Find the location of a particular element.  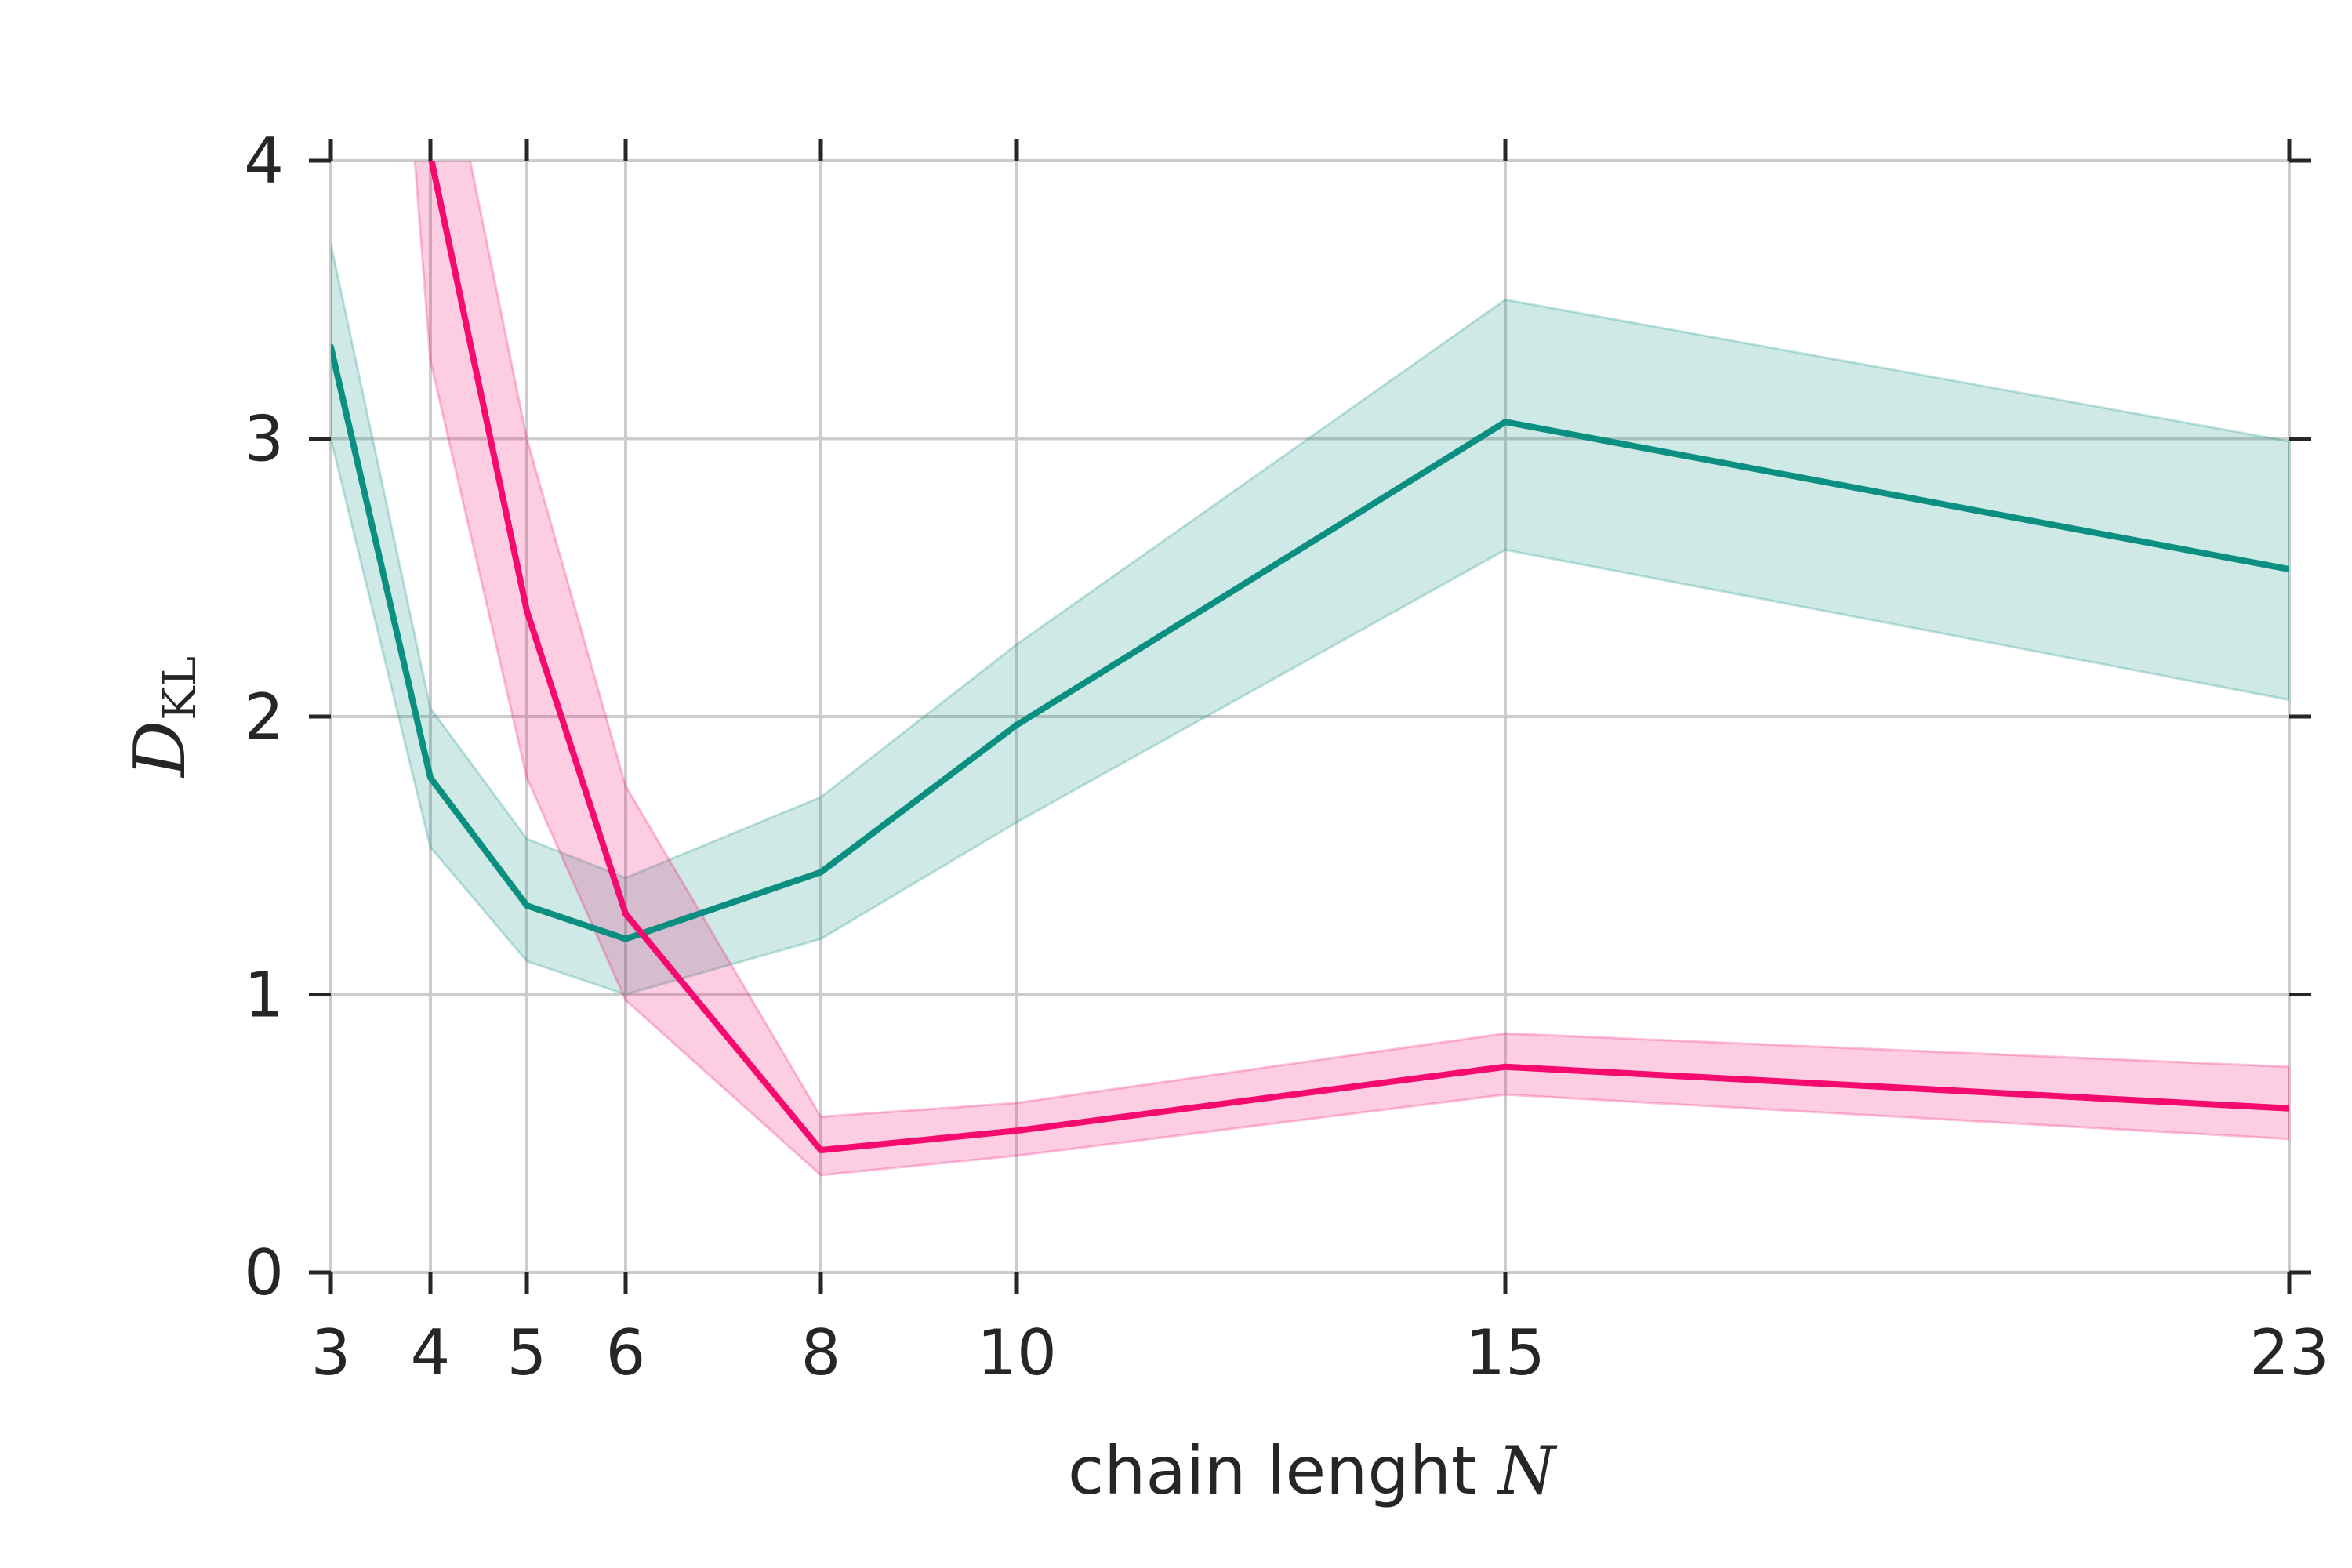

x-tick-label: 3 is located at coordinates (331, 1352).